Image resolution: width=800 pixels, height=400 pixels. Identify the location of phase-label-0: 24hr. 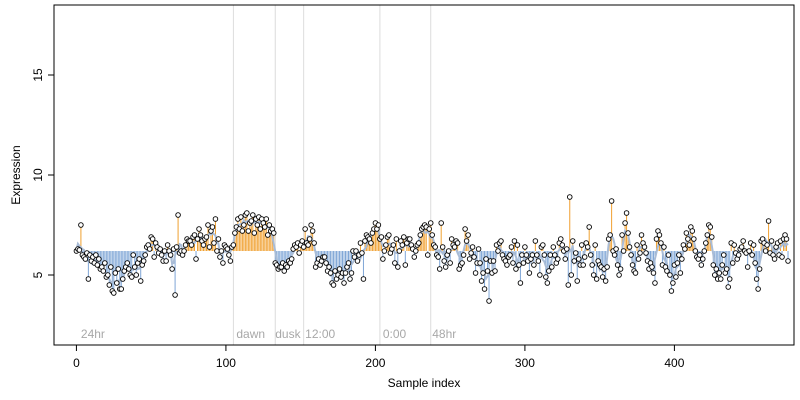
(93, 334).